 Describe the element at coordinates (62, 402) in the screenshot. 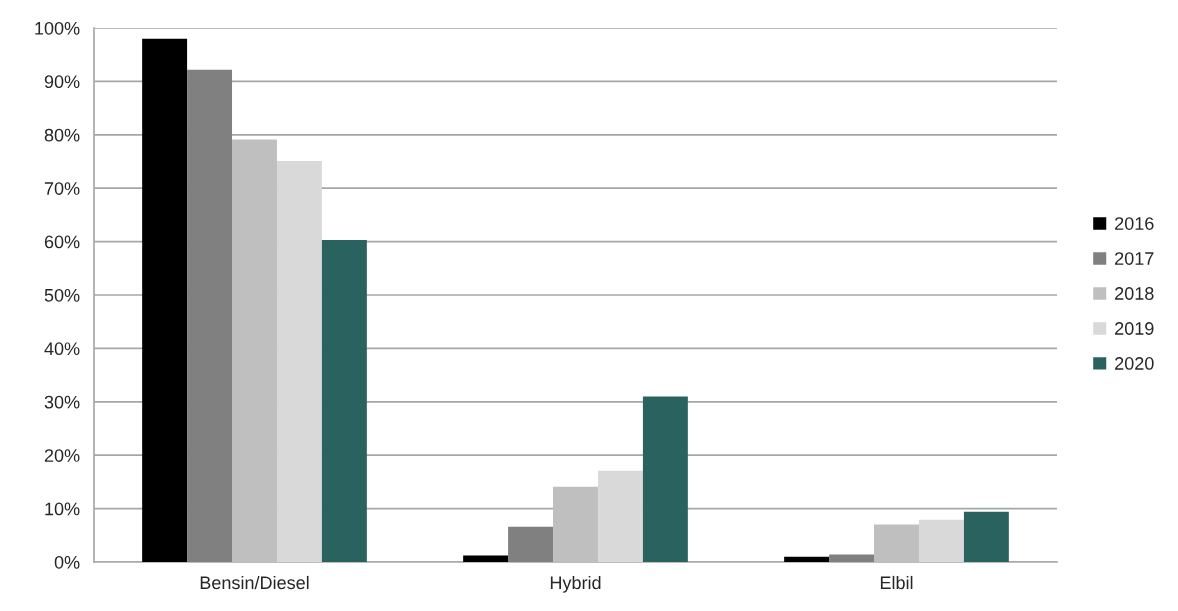

I see `y-tick-label: 30%` at that location.